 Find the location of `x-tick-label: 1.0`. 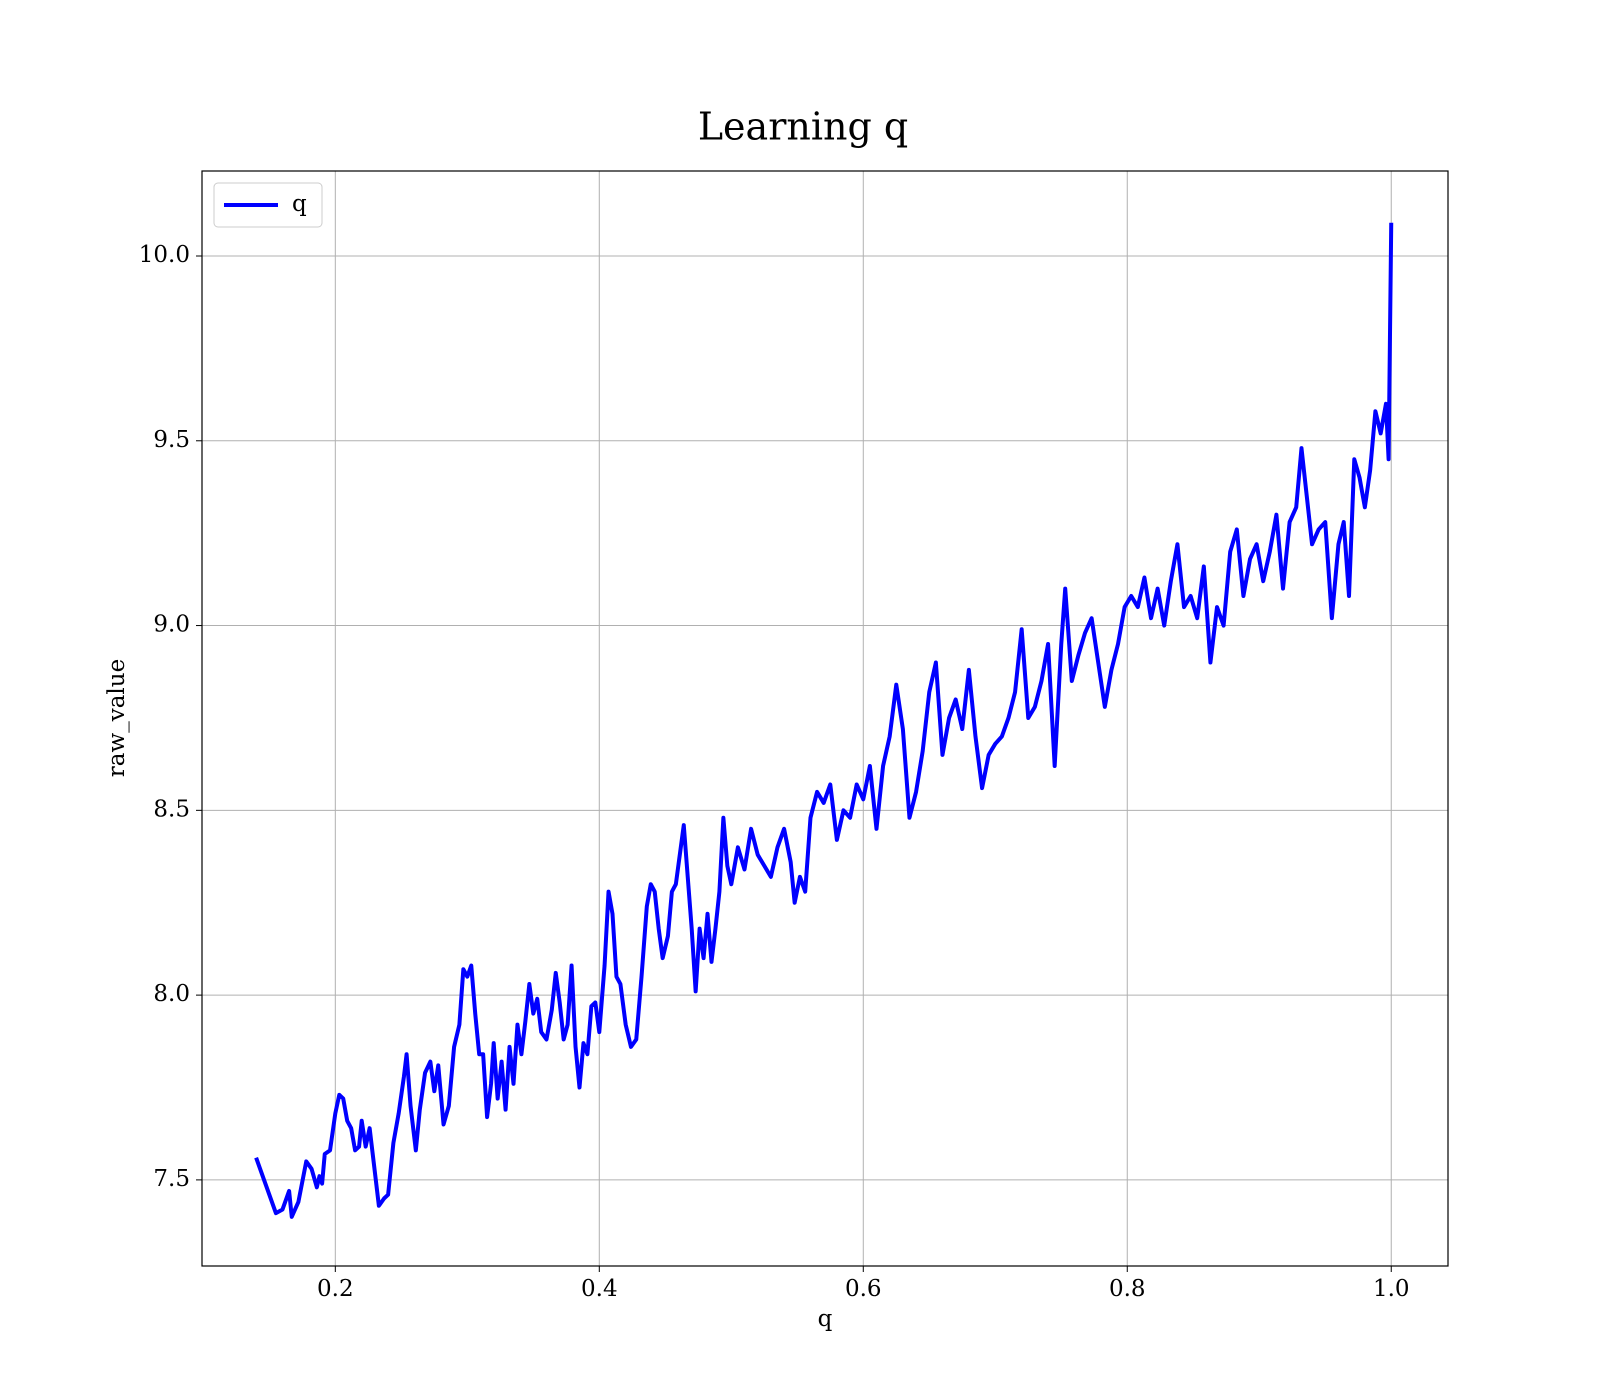

x-tick-label: 1.0 is located at coordinates (1391, 1289).